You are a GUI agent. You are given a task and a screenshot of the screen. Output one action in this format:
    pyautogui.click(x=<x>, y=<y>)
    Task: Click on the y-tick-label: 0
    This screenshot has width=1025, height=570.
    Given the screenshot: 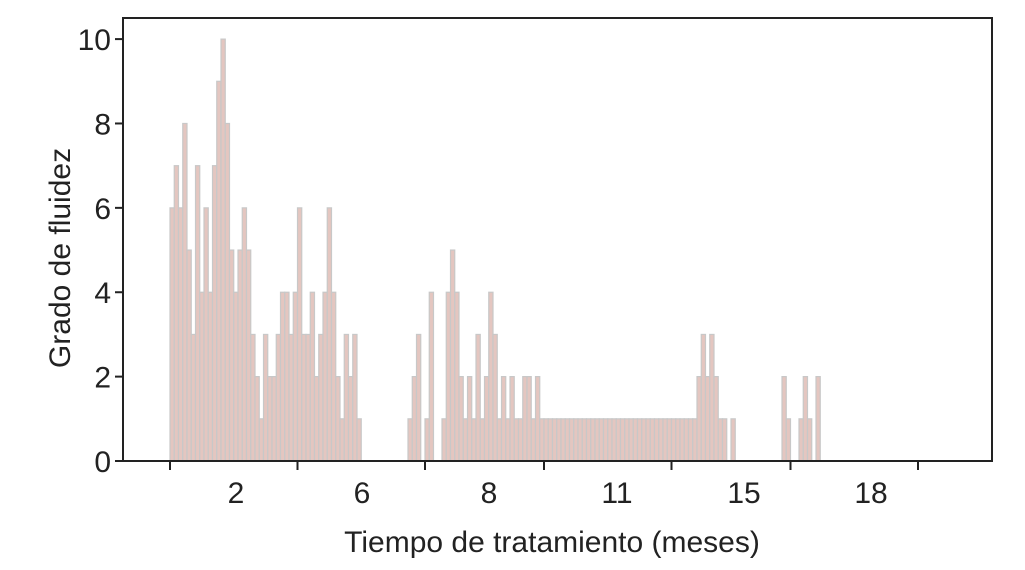 What is the action you would take?
    pyautogui.click(x=102, y=462)
    